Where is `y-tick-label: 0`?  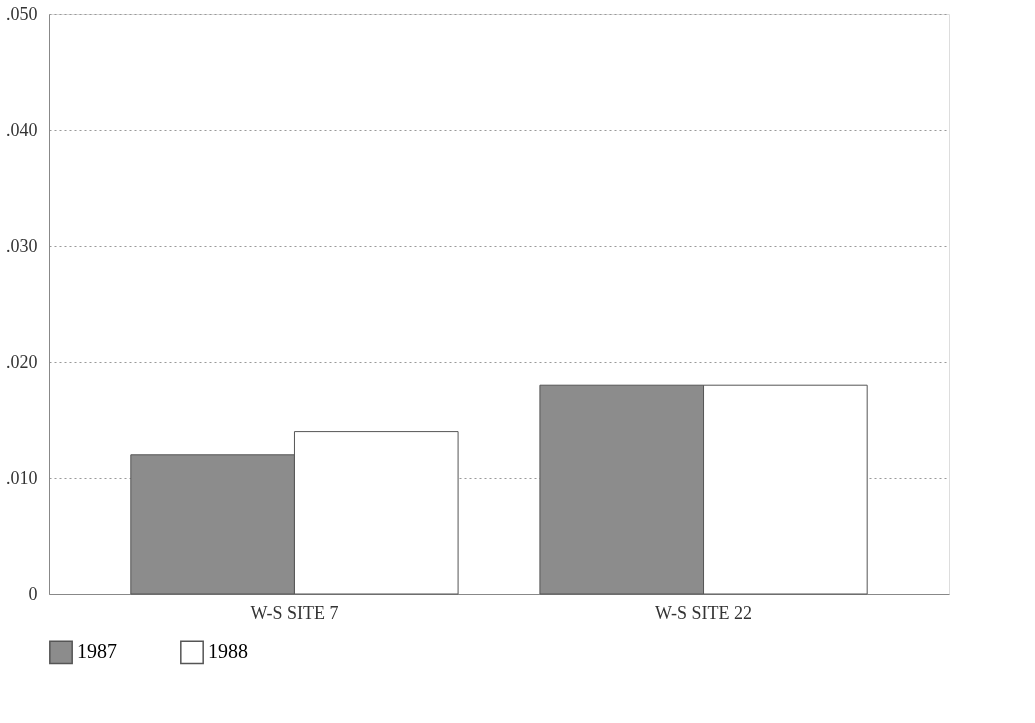
y-tick-label: 0 is located at coordinates (33, 593).